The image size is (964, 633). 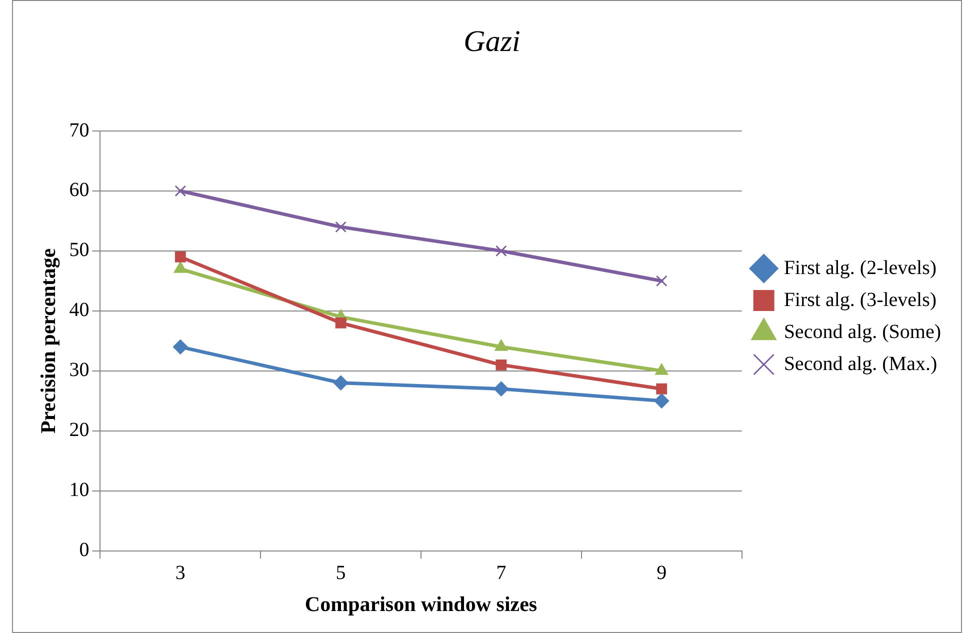 I want to click on x-tick-label: 5, so click(x=341, y=573).